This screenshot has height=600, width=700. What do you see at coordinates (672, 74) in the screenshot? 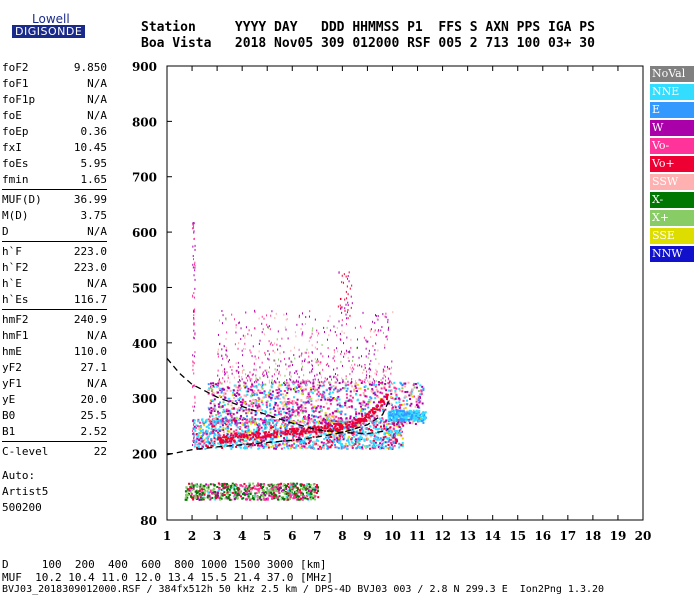
I see `legend-item: NoVal` at bounding box center [672, 74].